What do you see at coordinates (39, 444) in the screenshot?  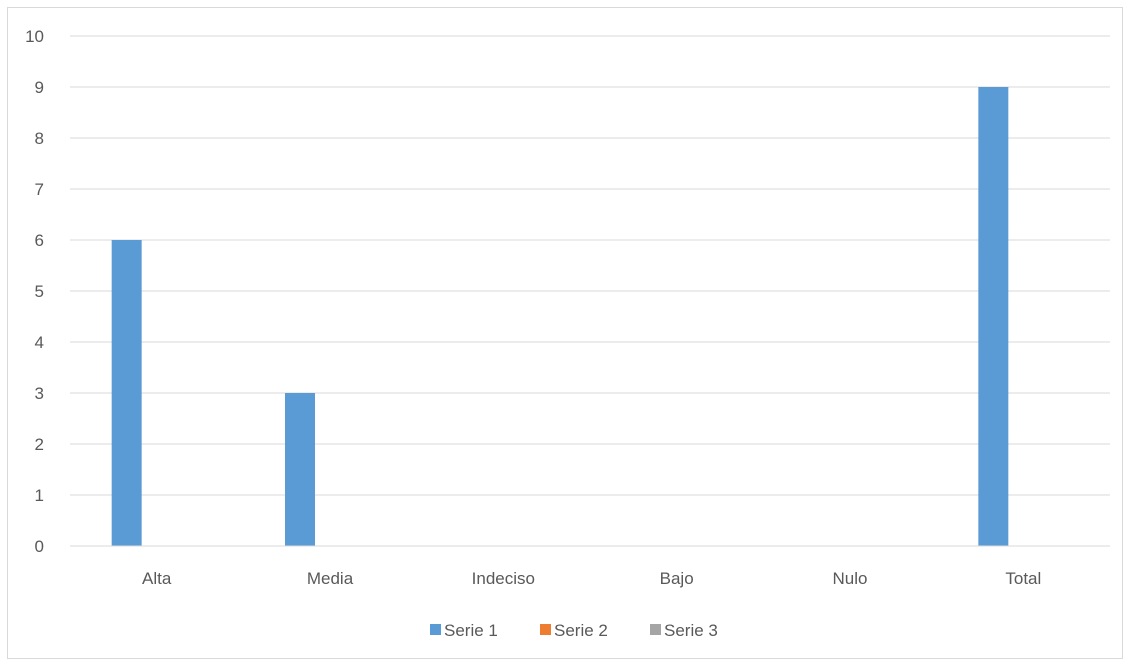 I see `y-tick-label: 2` at bounding box center [39, 444].